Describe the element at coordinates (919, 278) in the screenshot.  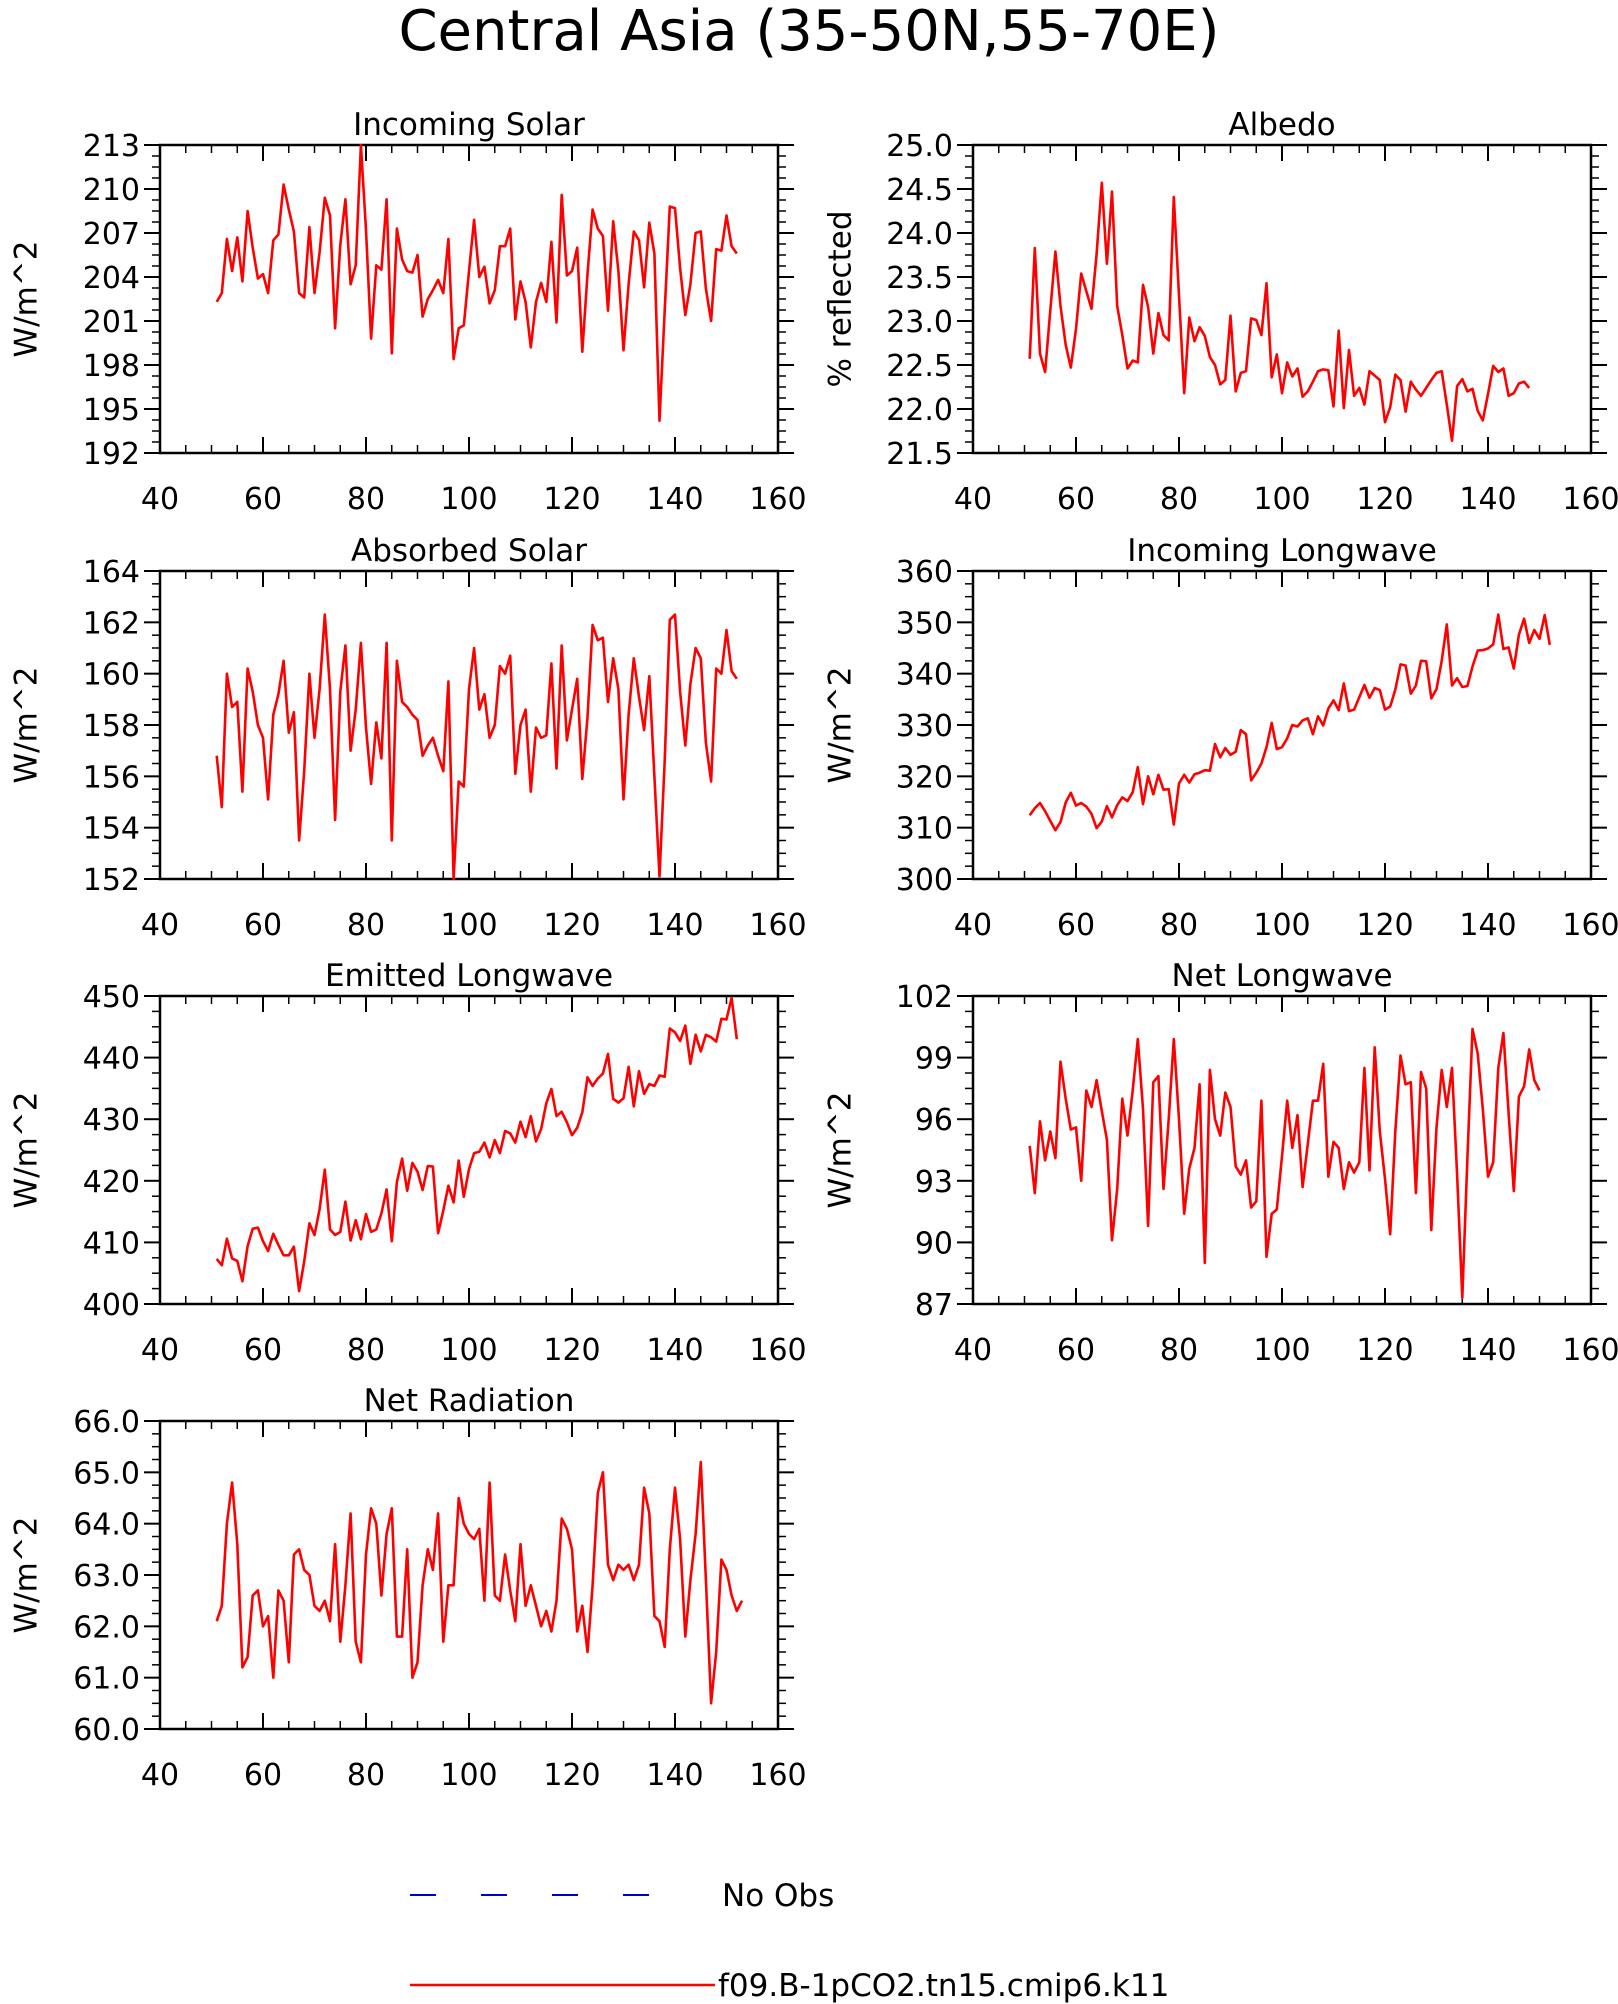
I see `y-tick-label: 23.5` at that location.